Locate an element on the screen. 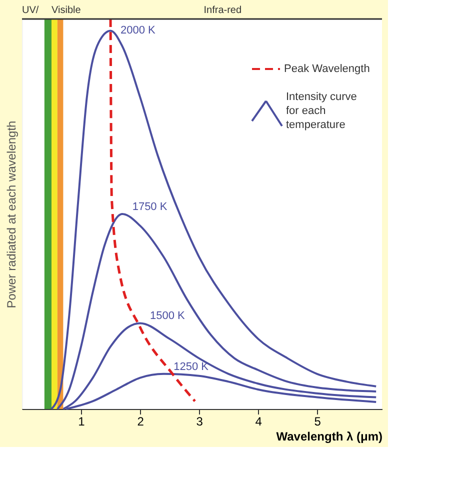  band-label: Infra-red is located at coordinates (223, 10).